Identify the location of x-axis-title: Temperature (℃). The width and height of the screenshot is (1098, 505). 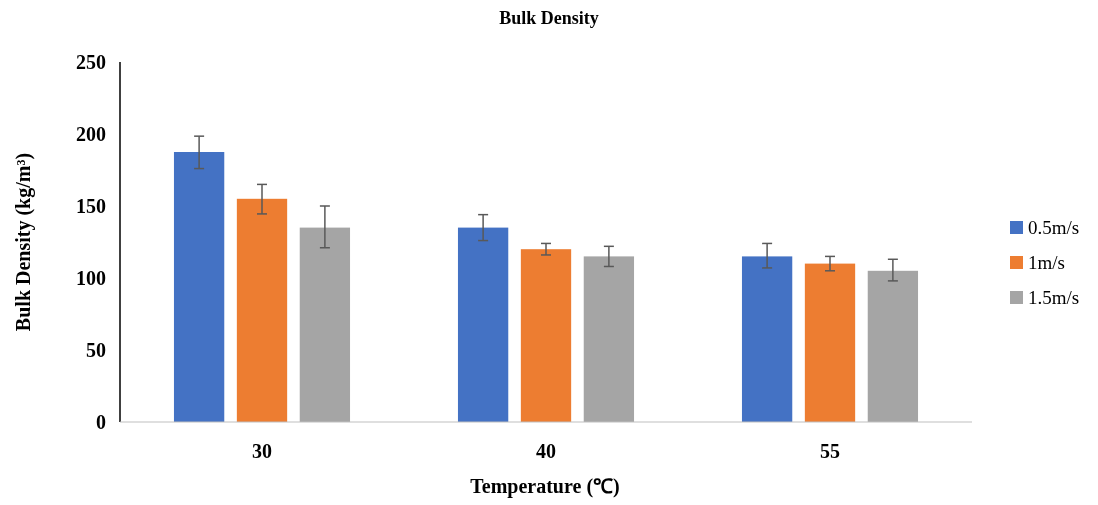
(545, 486).